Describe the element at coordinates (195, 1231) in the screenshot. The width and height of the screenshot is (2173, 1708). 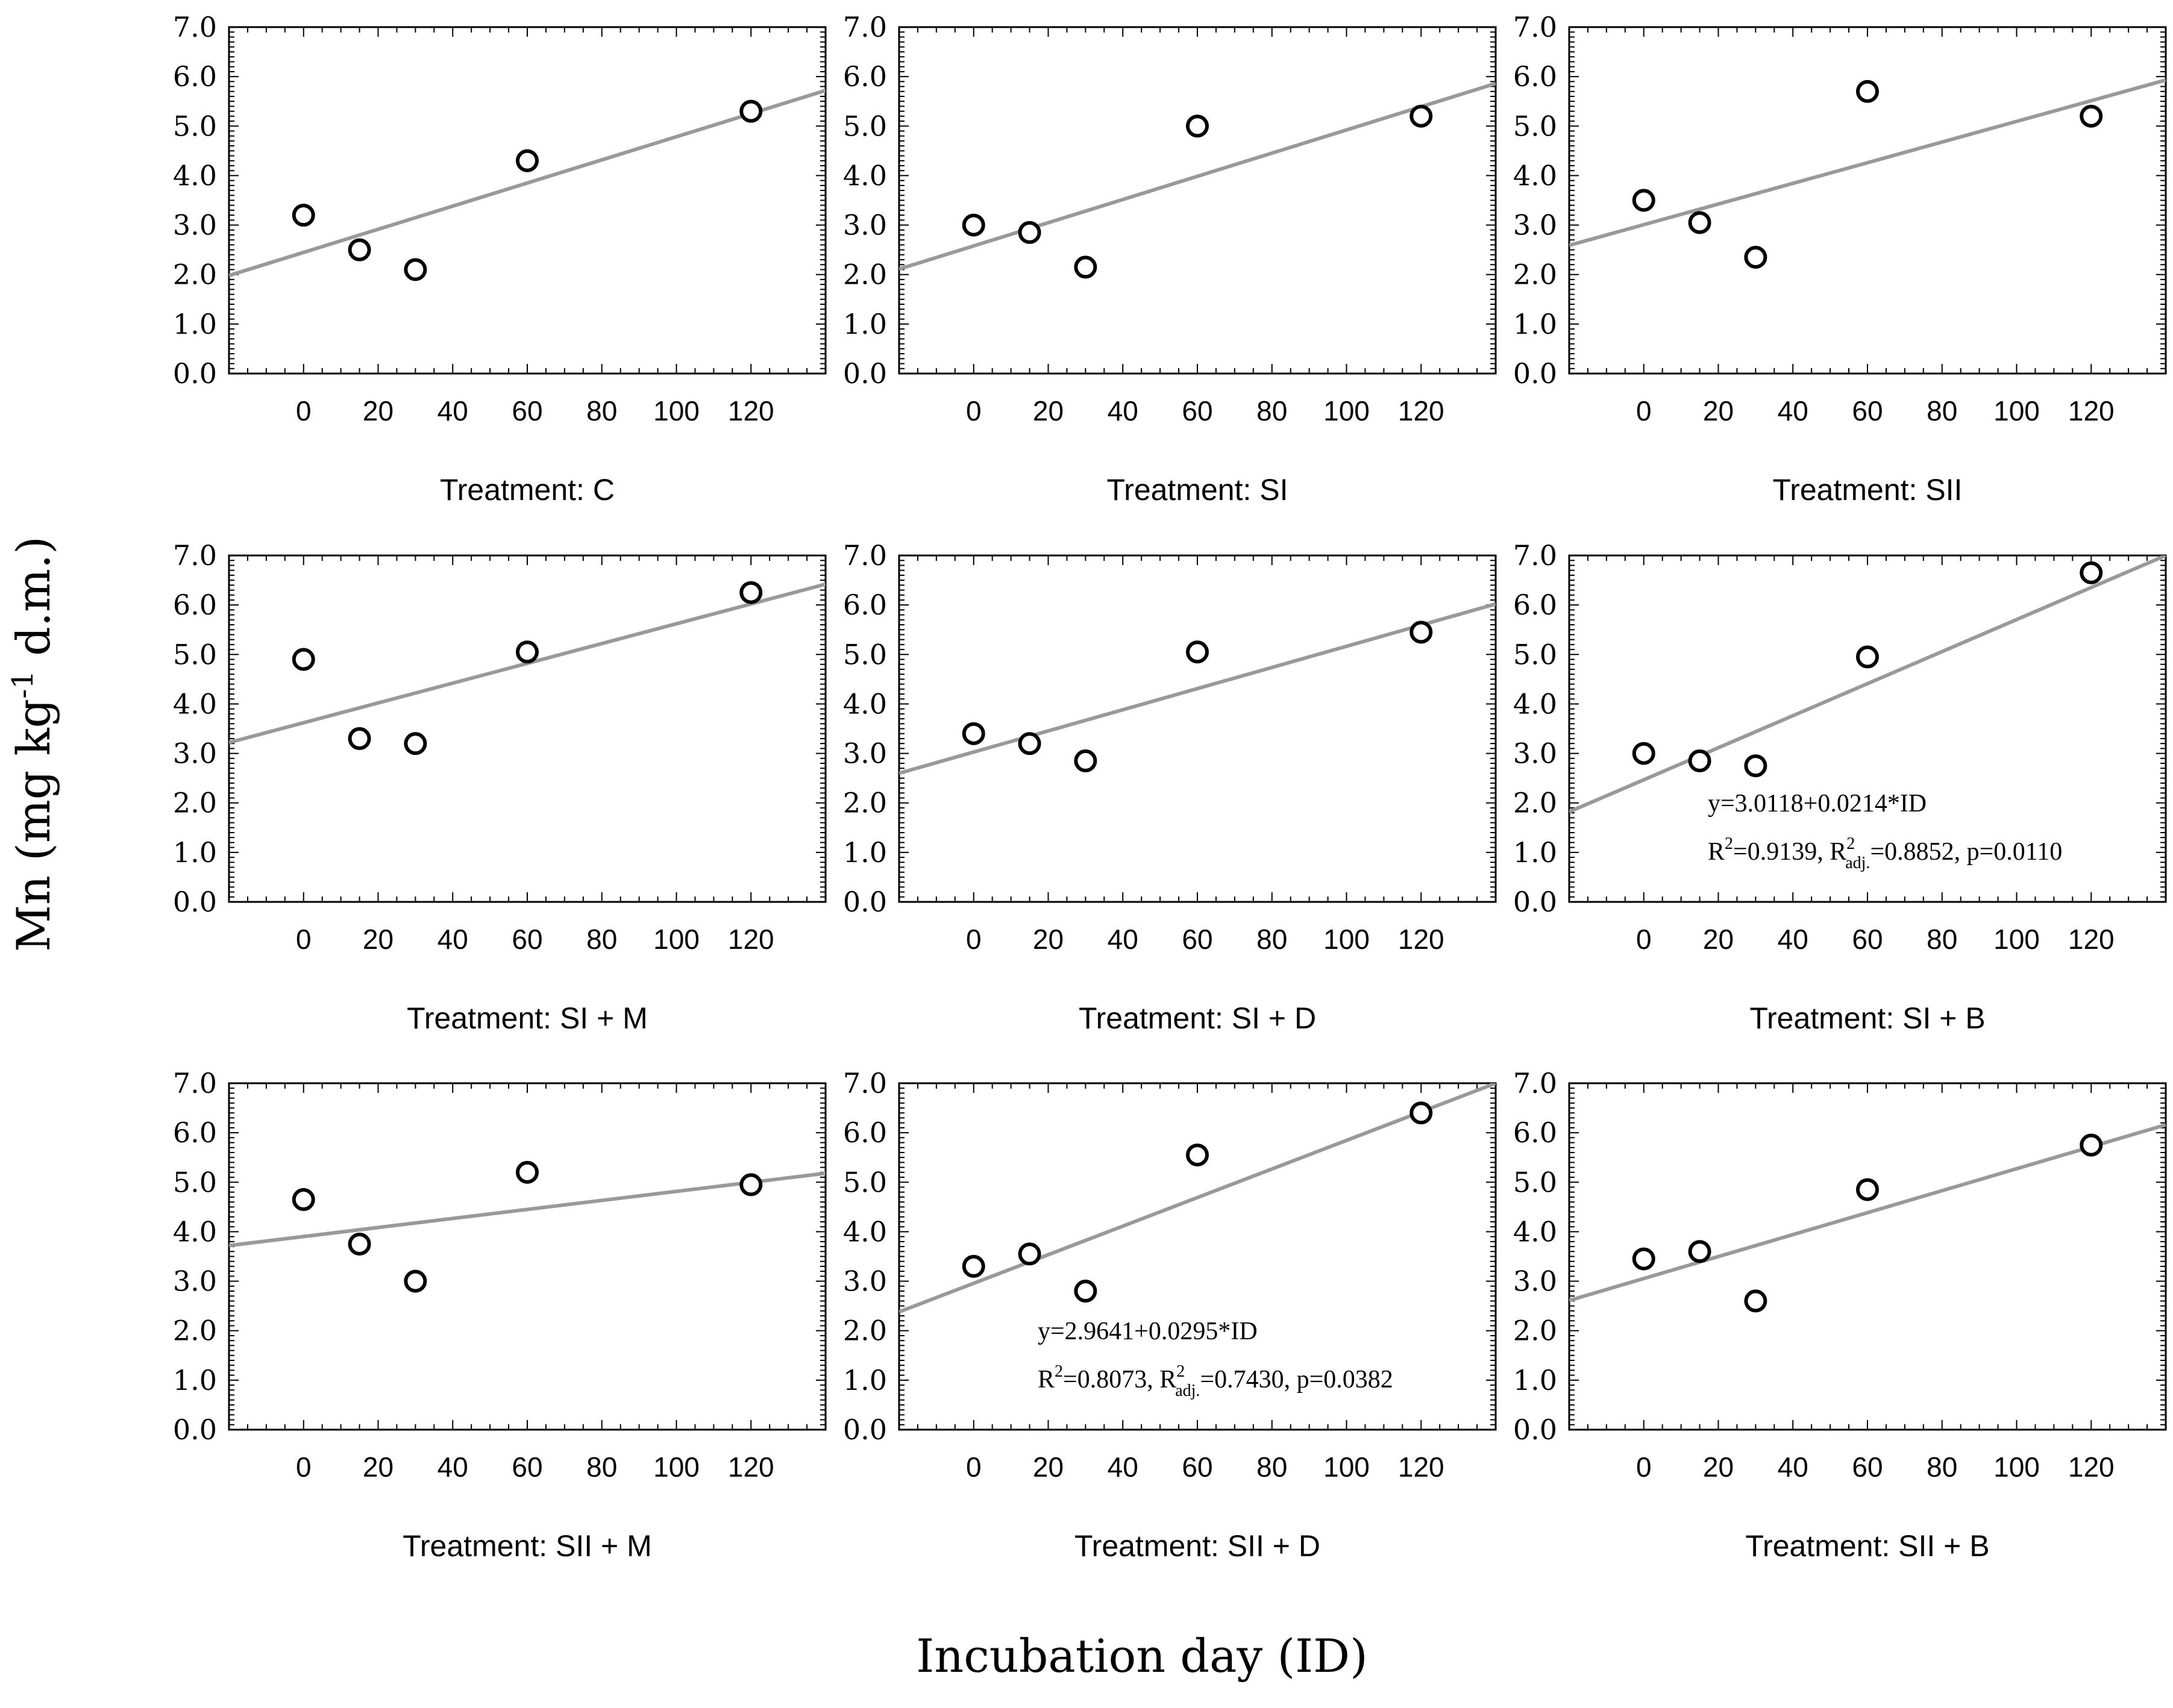
I see `y-tick-label: 4.0` at that location.